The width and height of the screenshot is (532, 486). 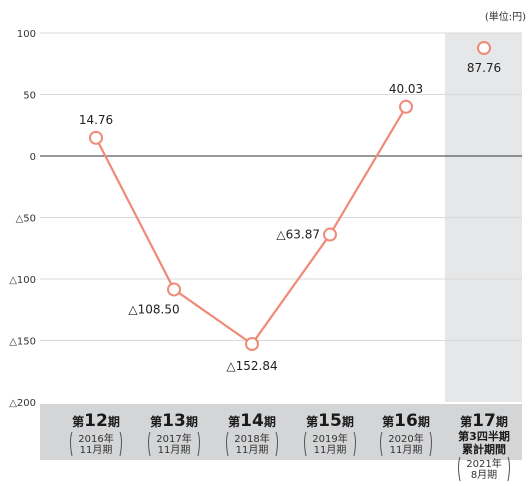 What do you see at coordinates (22, 342) in the screenshot?
I see `y-tick-label: △150` at bounding box center [22, 342].